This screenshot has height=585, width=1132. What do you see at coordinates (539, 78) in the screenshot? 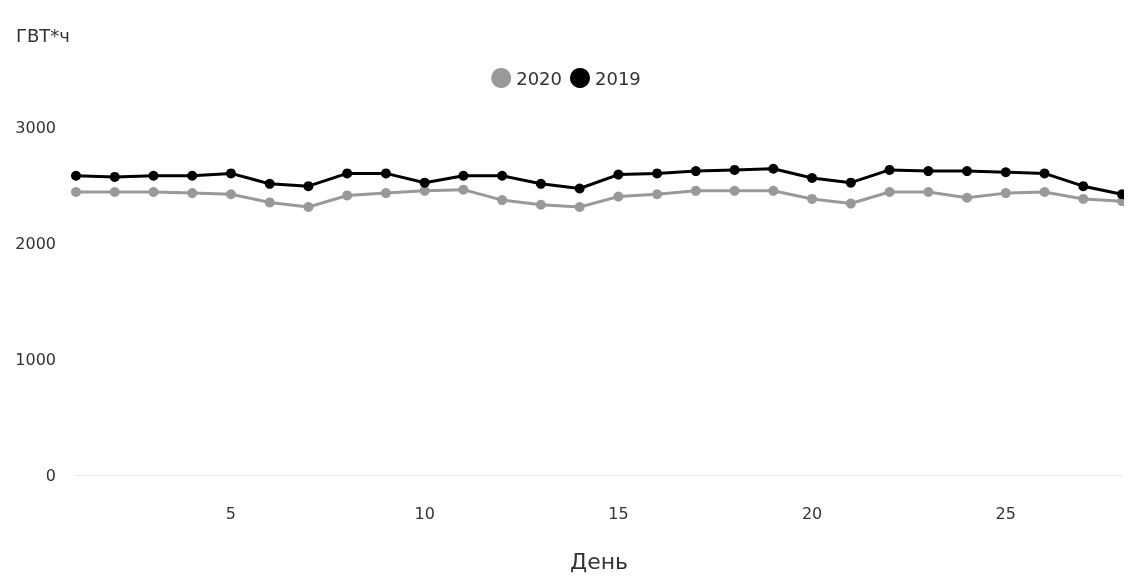
I see `legend-label: 2020` at bounding box center [539, 78].